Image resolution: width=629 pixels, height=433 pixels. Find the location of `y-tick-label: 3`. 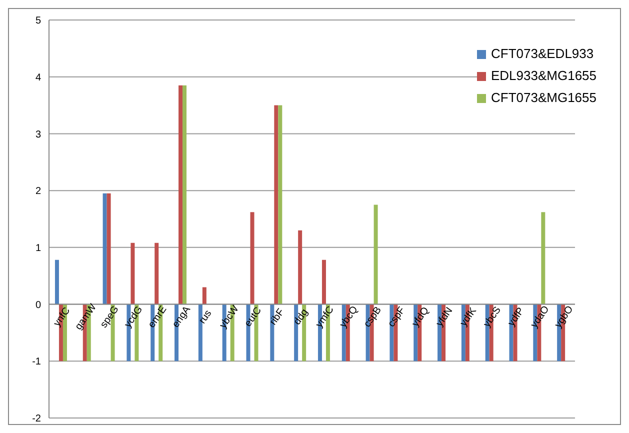

y-tick-label: 3 is located at coordinates (38, 134).